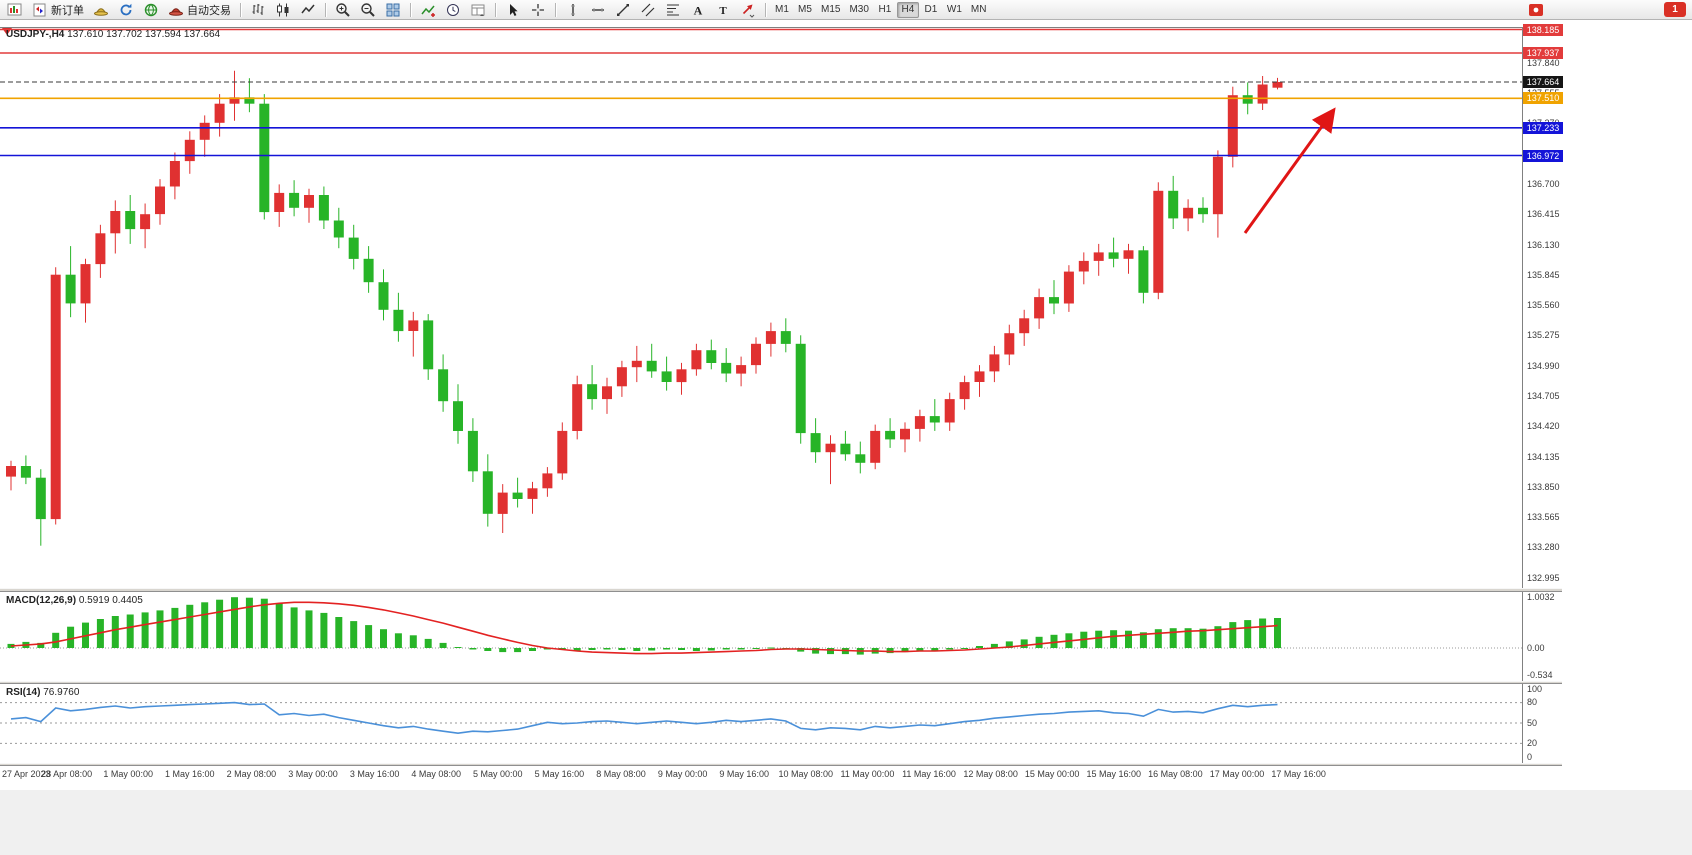  I want to click on periods-button, so click(453, 10).